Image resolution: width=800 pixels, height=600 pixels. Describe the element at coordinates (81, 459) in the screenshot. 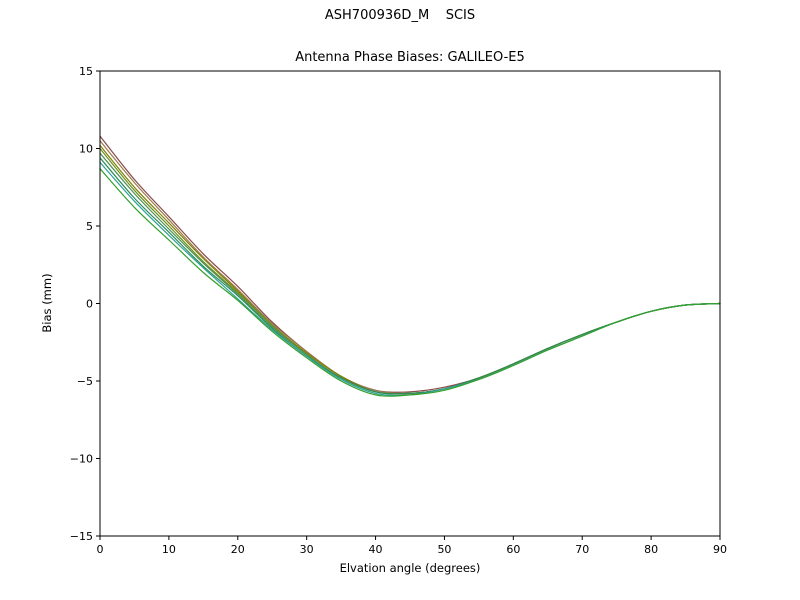

I see `y-tick-label: −10` at that location.